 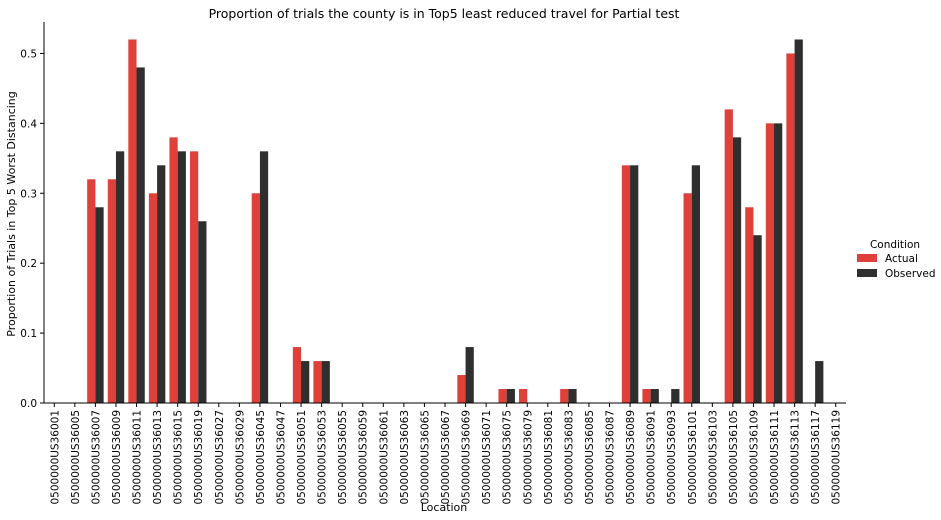 What do you see at coordinates (32, 216) in the screenshot?
I see `y-axis: 0.0 0.1 0.2 0.3 0.4 0.5` at bounding box center [32, 216].